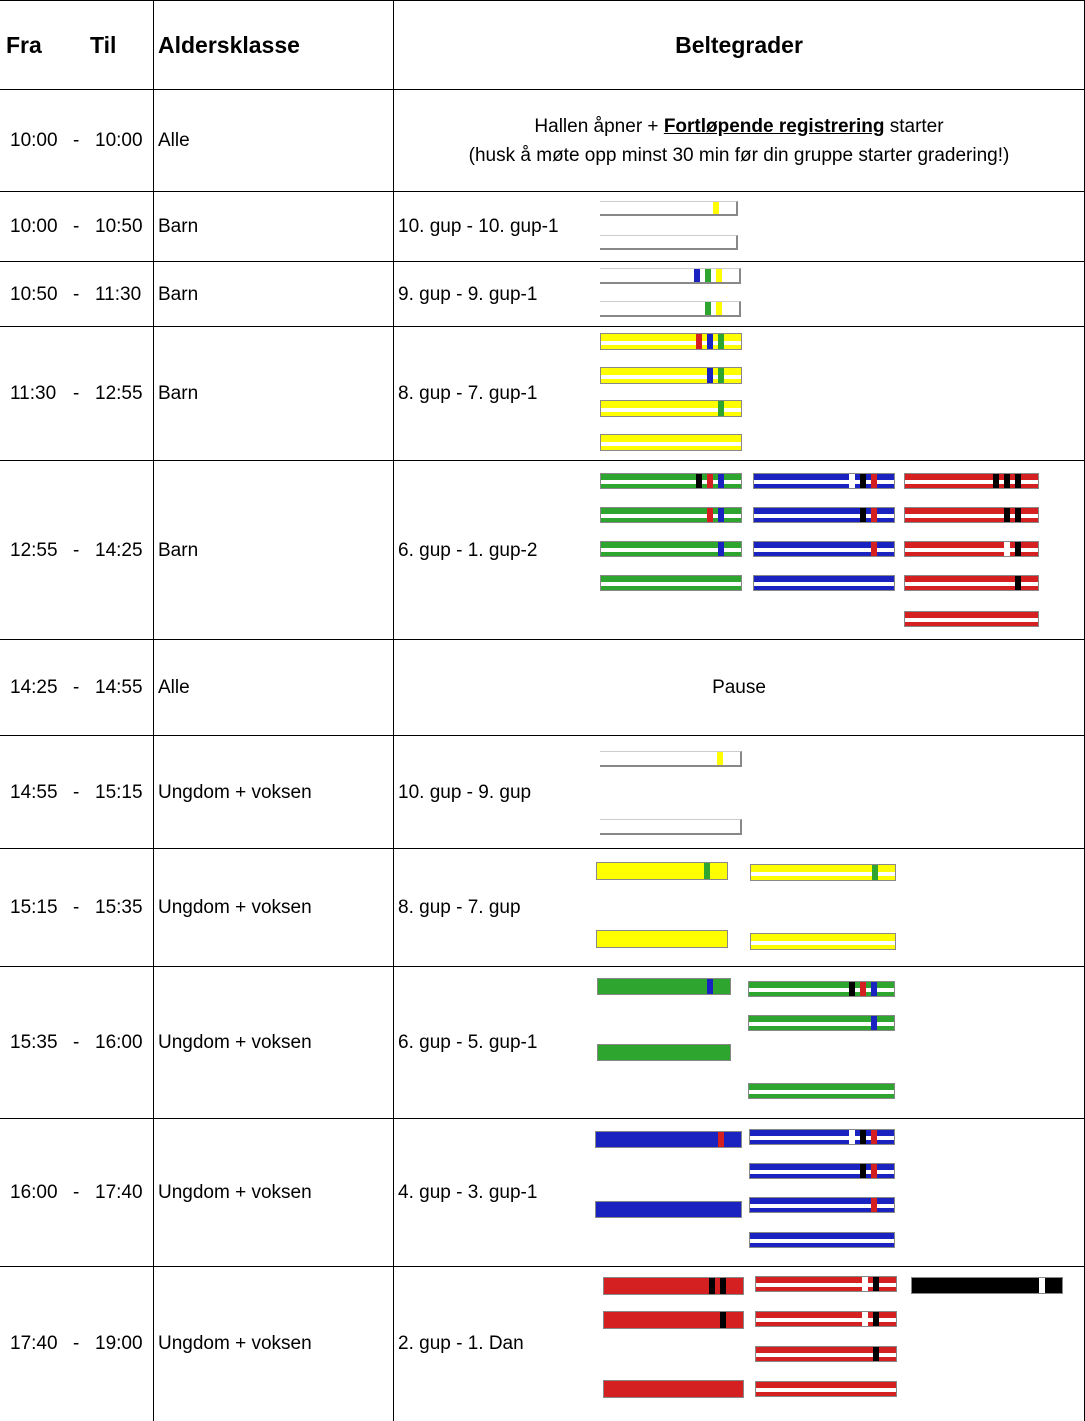  Describe the element at coordinates (468, 1192) in the screenshot. I see `grade-range: 4. gup - 3. gup-1` at that location.